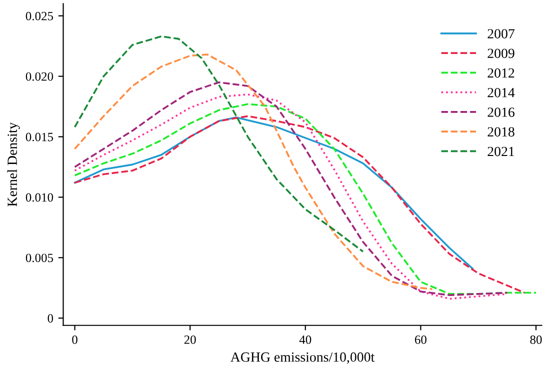  What do you see at coordinates (501, 33) in the screenshot?
I see `legend-label: 2007` at bounding box center [501, 33].